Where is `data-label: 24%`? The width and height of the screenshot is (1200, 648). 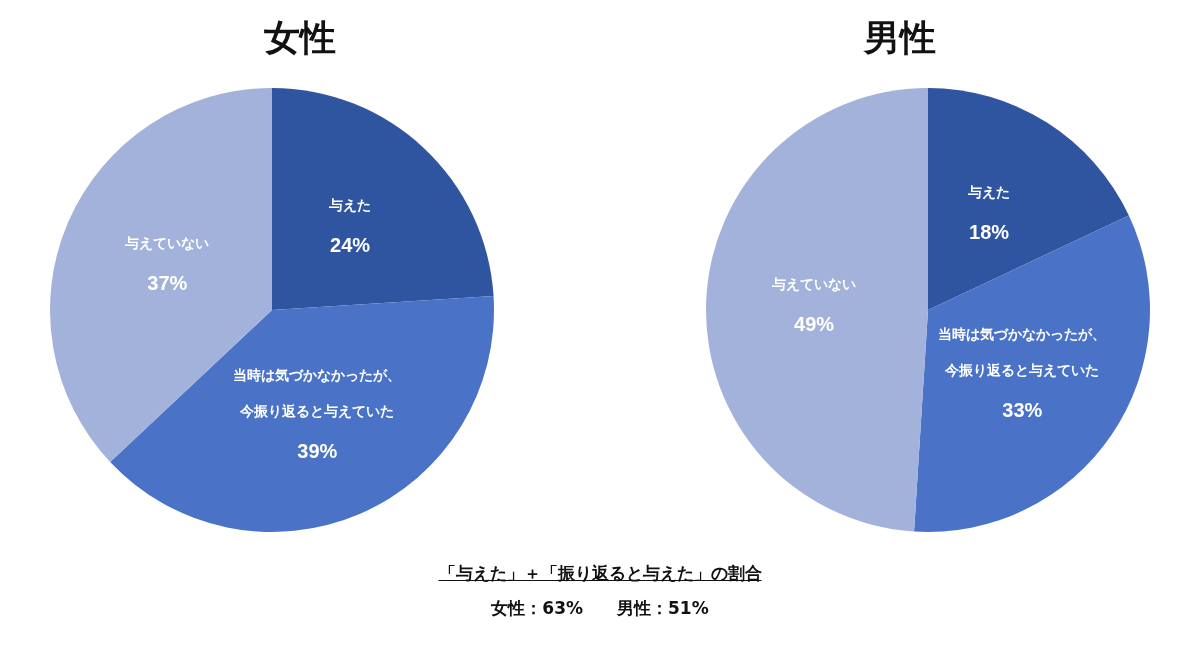
data-label: 24% is located at coordinates (350, 244).